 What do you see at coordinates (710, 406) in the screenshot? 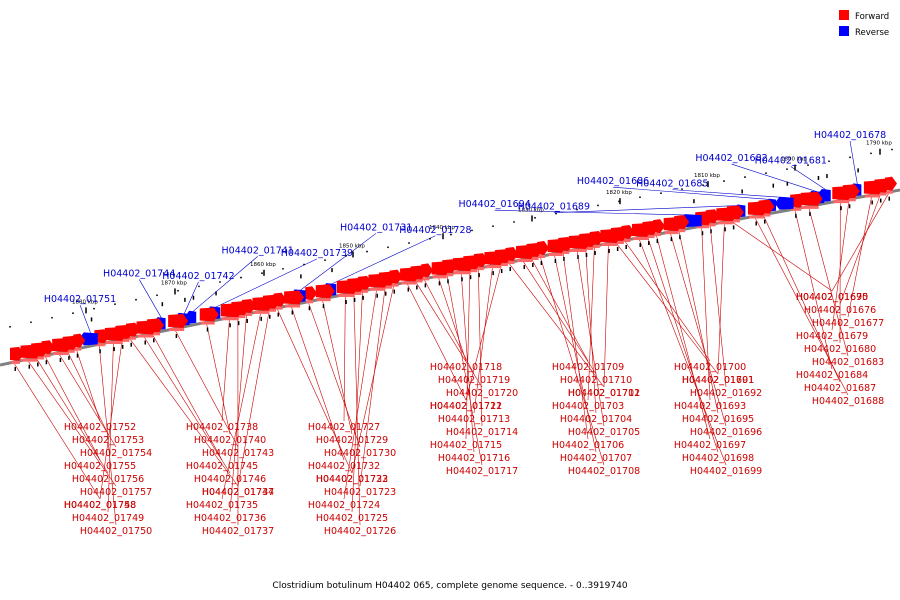
I see `gene-label-h04402-01693: H04402_01693` at bounding box center [710, 406].